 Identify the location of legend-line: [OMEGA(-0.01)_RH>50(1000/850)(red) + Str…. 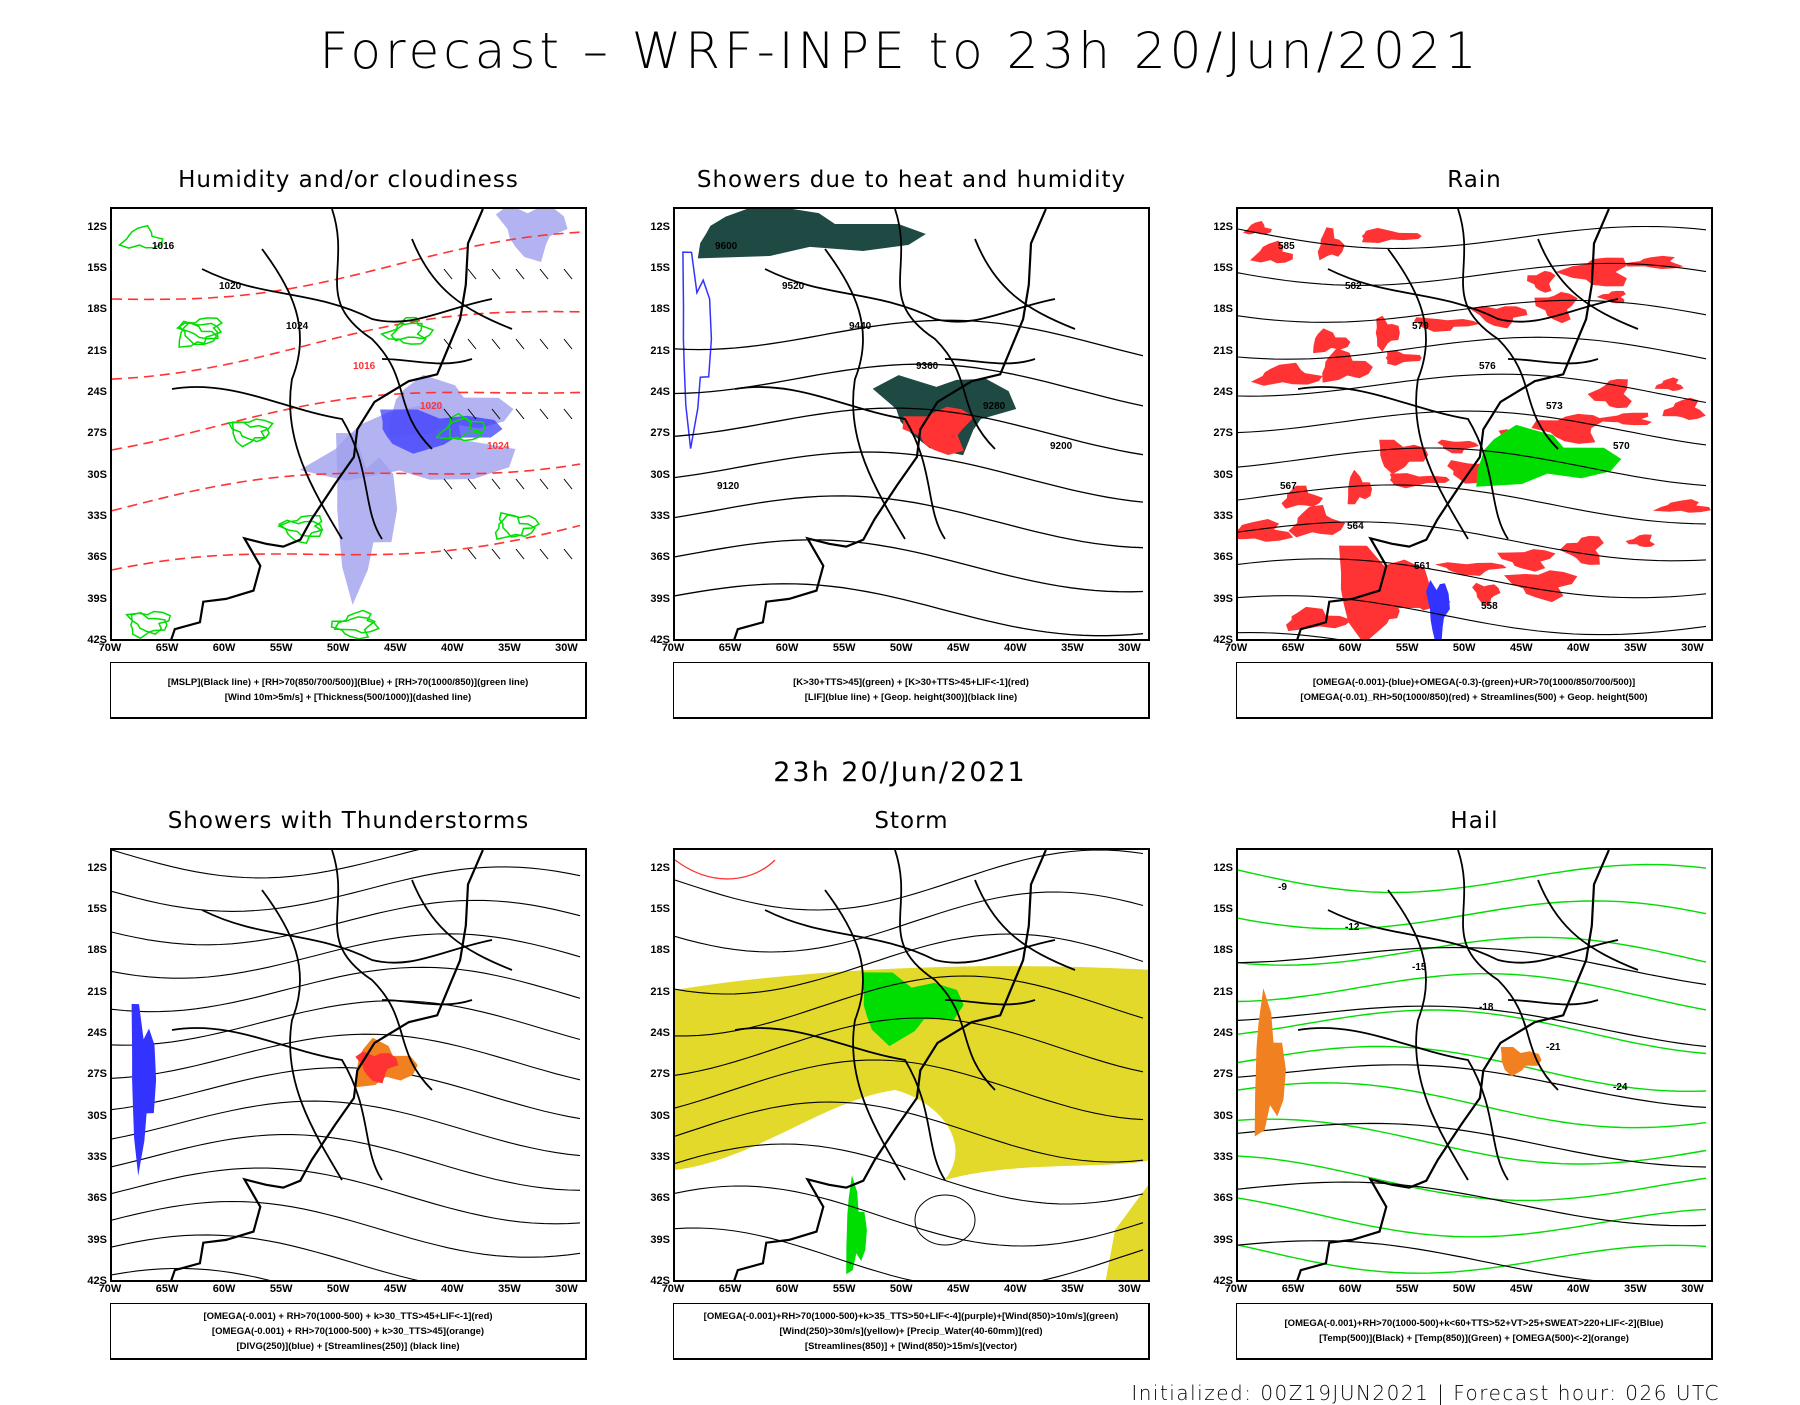
(1473, 697).